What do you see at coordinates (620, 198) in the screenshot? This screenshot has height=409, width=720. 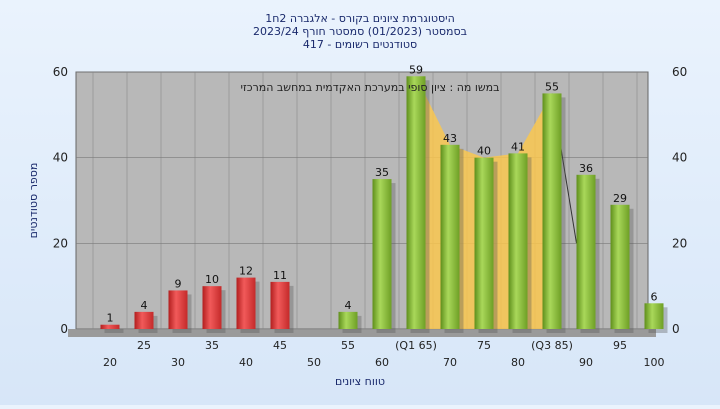 I see `bar-value-label: 29` at bounding box center [620, 198].